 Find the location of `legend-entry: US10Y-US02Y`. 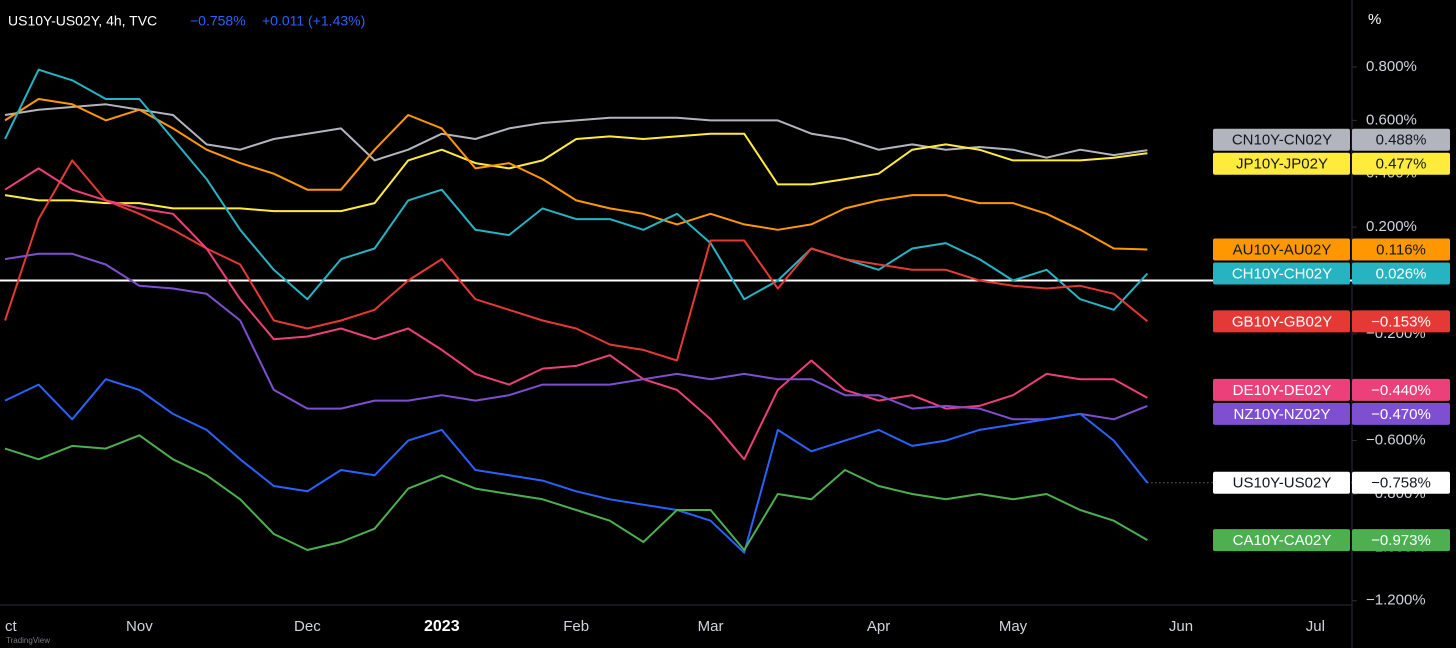

legend-entry: US10Y-US02Y is located at coordinates (1282, 483).